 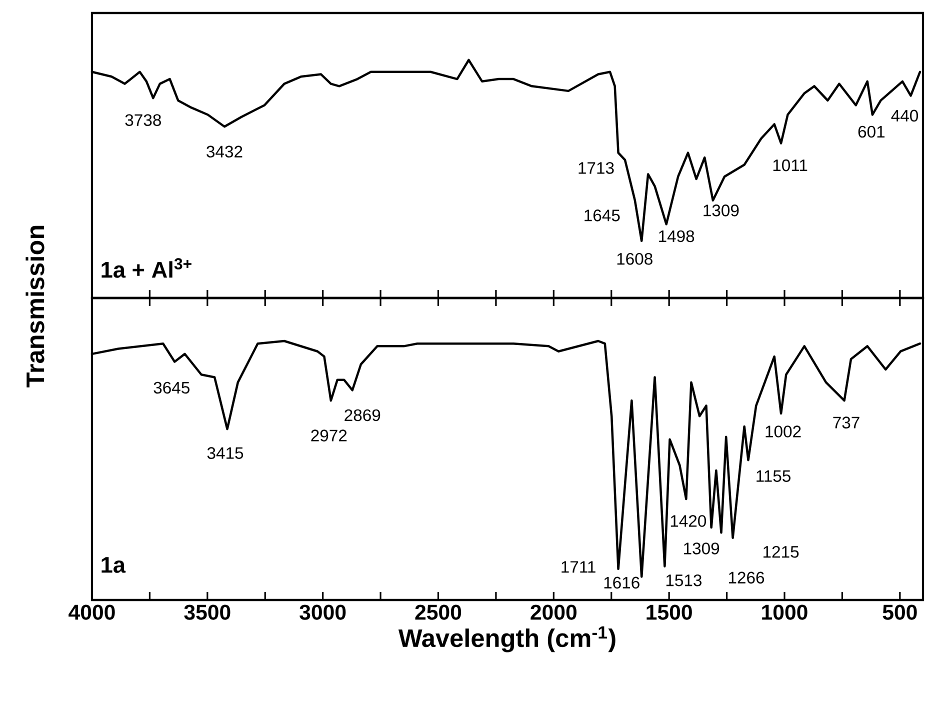 What do you see at coordinates (143, 120) in the screenshot?
I see `annotation: 3738` at bounding box center [143, 120].